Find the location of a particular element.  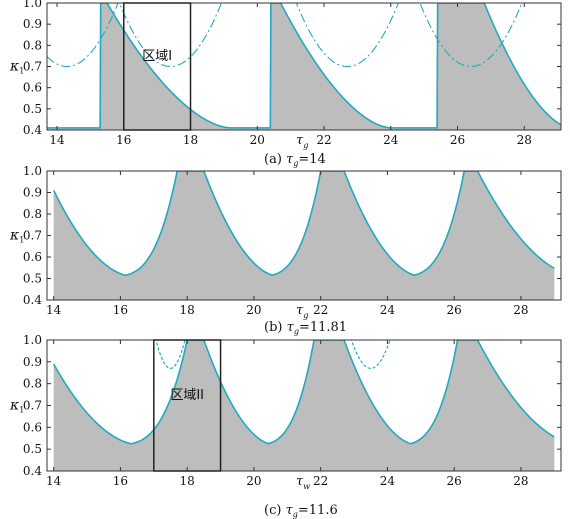

x-axis-label: τw is located at coordinates (303, 482).